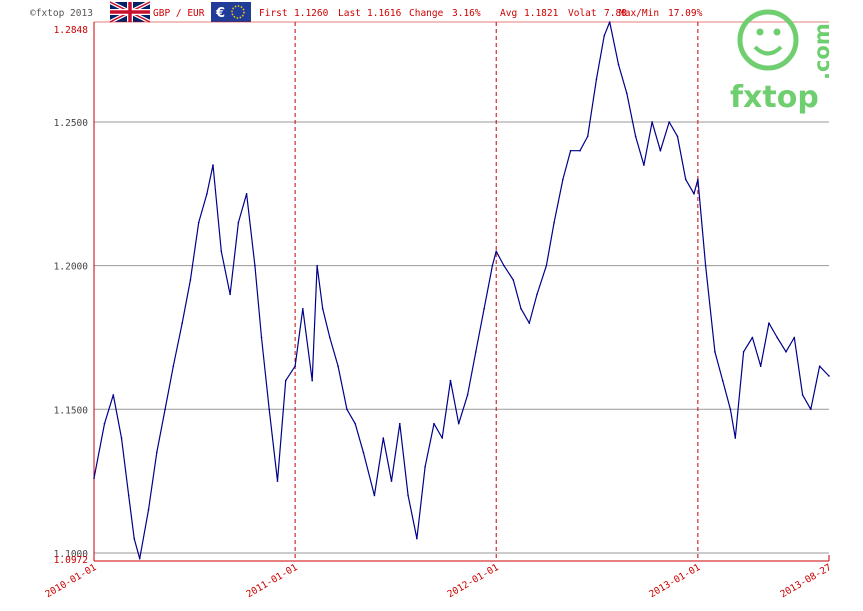  I want to click on y-tick-label: 1.2500, so click(71, 123).